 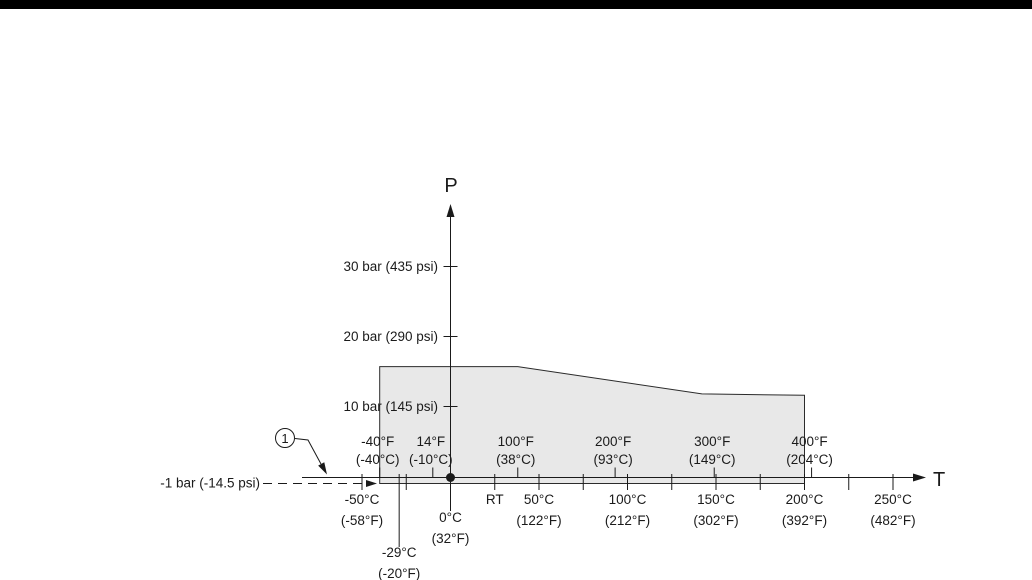 What do you see at coordinates (538, 520) in the screenshot?
I see `temp-label-celsius-secondary: (122°F)` at bounding box center [538, 520].